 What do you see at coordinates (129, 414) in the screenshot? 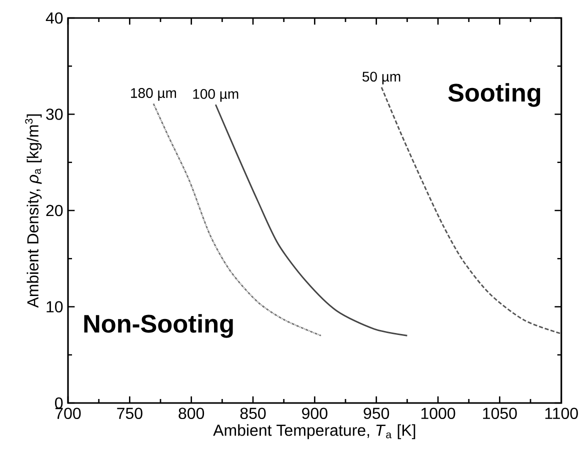
I see `x-tick-label: 750` at bounding box center [129, 414].